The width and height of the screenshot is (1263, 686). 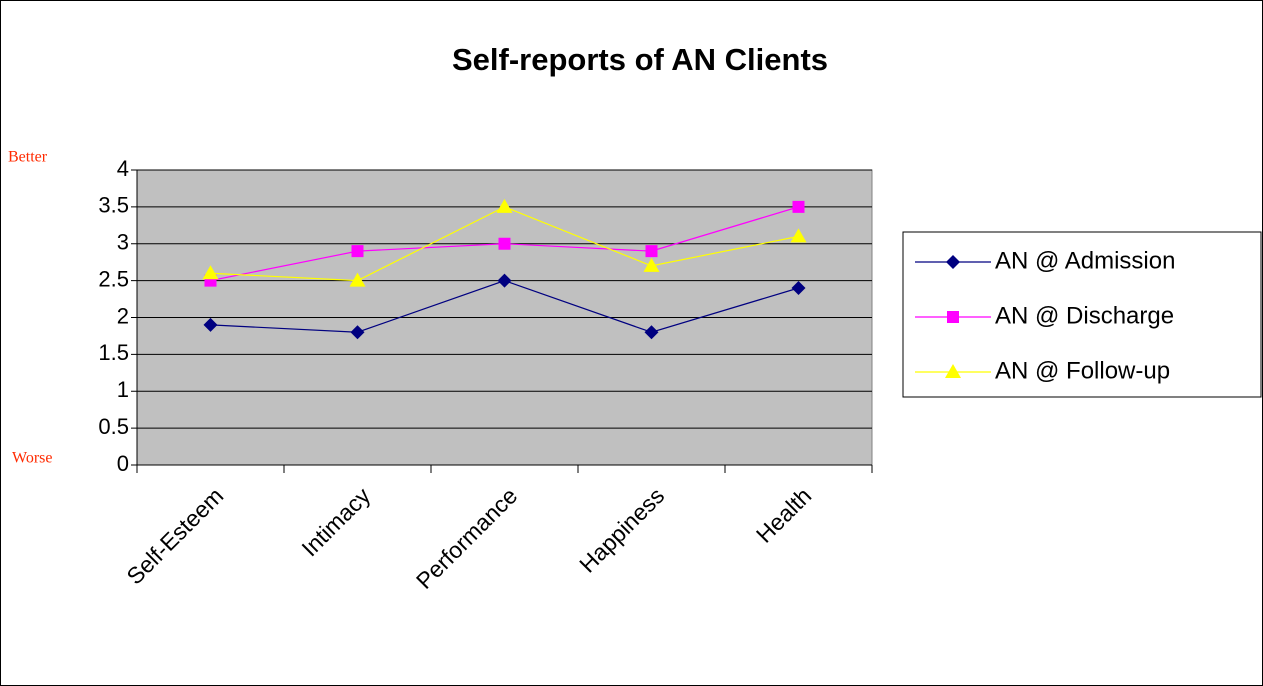 What do you see at coordinates (113, 426) in the screenshot?
I see `y-tick-label: 0.5` at bounding box center [113, 426].